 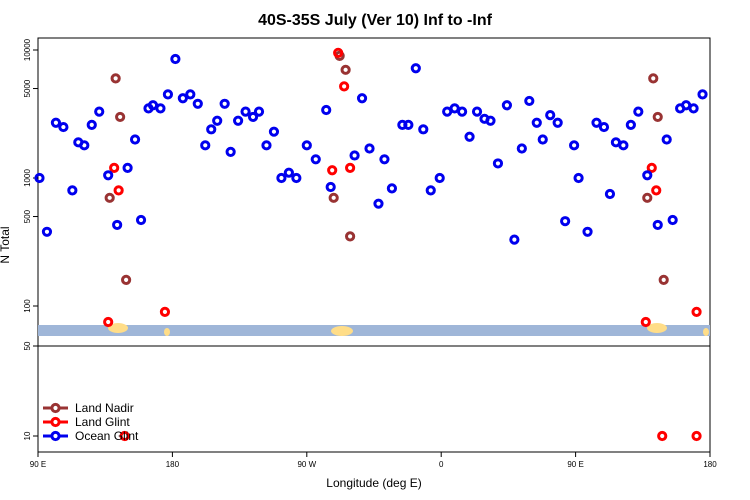 What do you see at coordinates (373, 483) in the screenshot?
I see `x-axis-label: Longitude (deg E)` at bounding box center [373, 483].